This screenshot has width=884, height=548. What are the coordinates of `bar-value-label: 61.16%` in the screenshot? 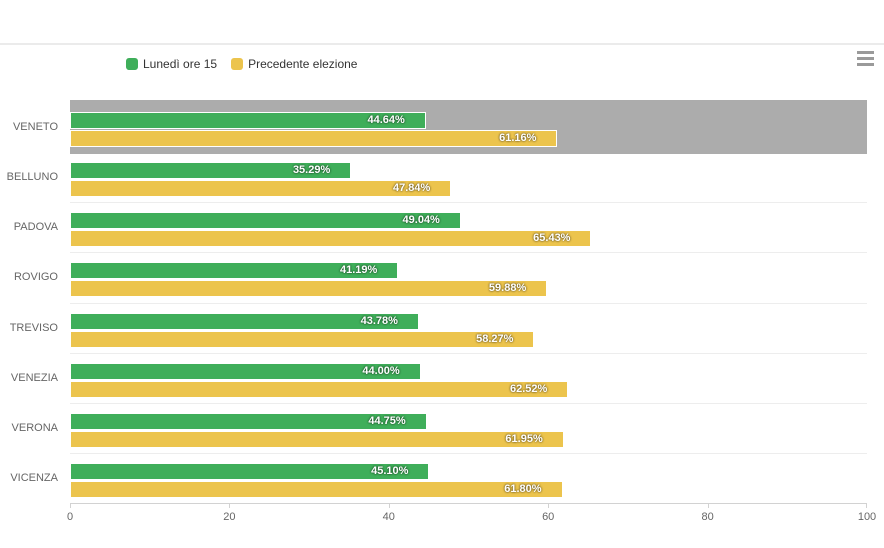 It's located at (518, 138).